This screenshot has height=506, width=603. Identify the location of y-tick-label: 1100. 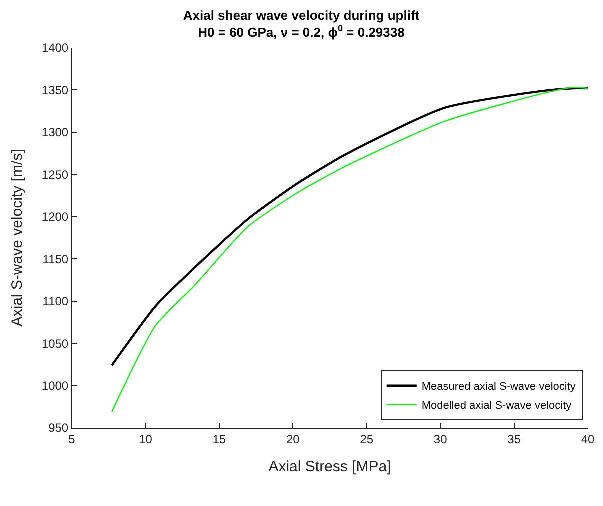
(55, 301).